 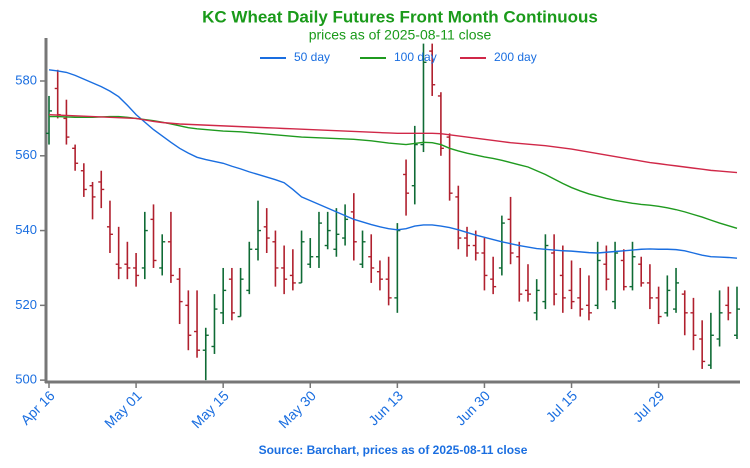 I want to click on x-tick-label: Jun 30, so click(x=472, y=407).